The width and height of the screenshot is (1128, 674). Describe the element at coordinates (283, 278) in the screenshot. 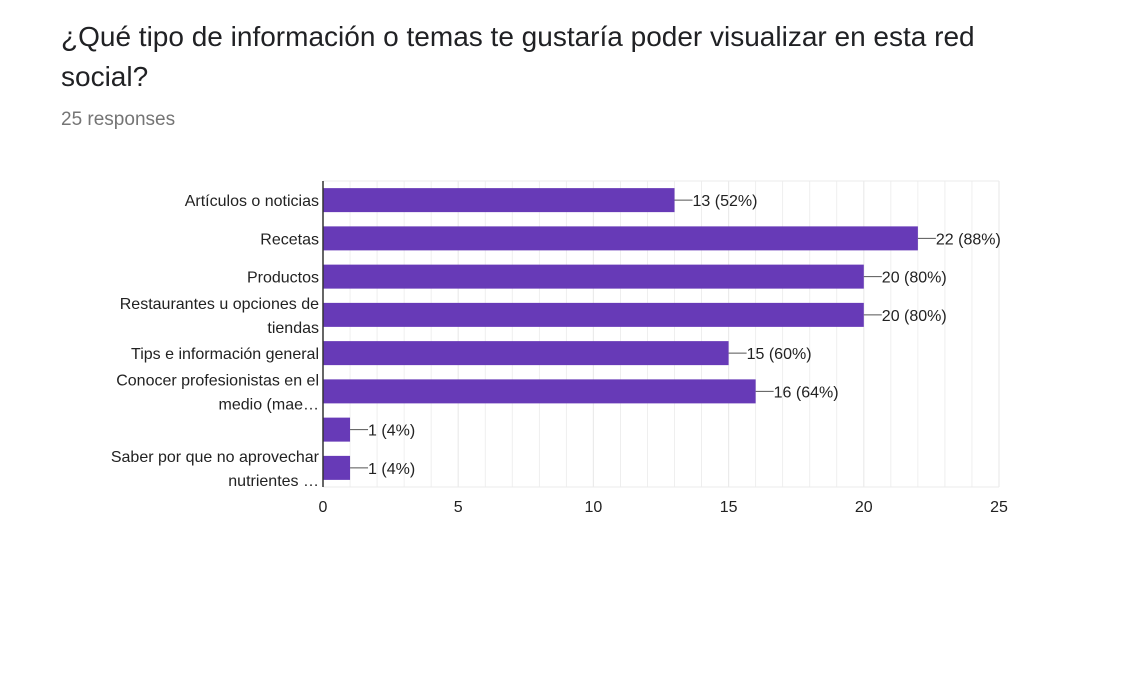

I see `category-label: Productos` at that location.